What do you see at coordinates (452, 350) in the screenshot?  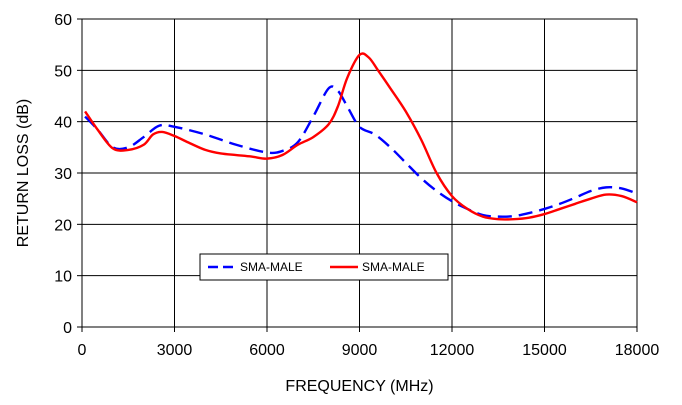 I see `x-tick-label: 12000` at bounding box center [452, 350].